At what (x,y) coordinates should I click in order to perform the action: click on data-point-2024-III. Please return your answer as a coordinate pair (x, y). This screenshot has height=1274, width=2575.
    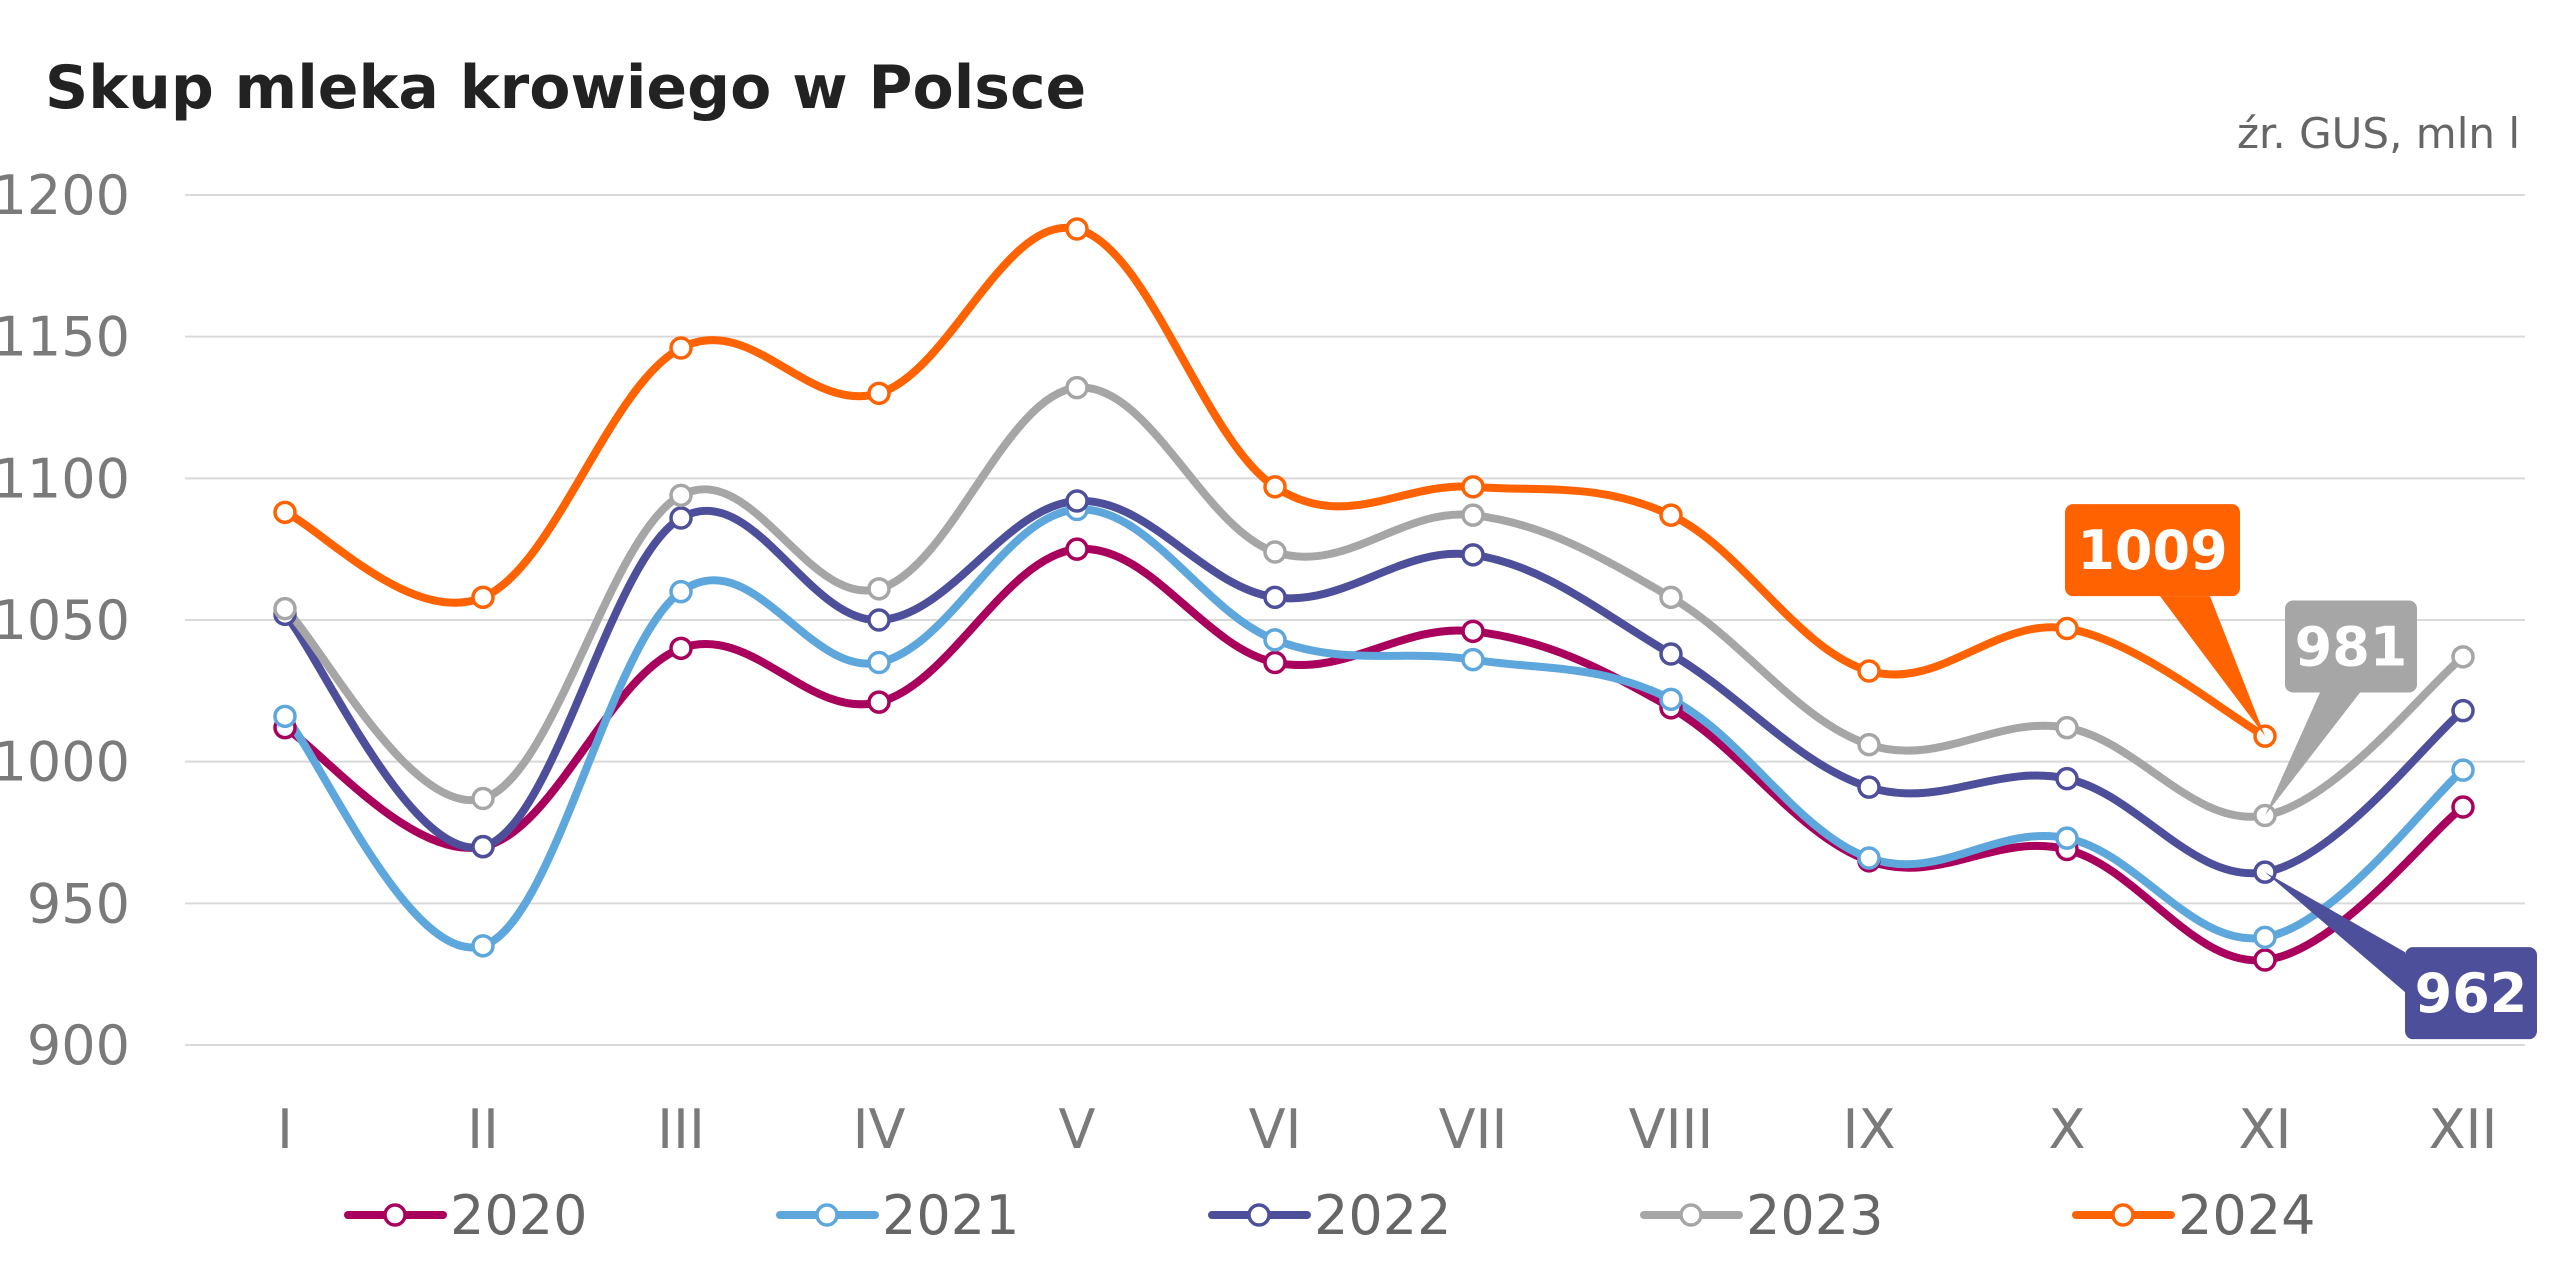
    Looking at the image, I should click on (681, 348).